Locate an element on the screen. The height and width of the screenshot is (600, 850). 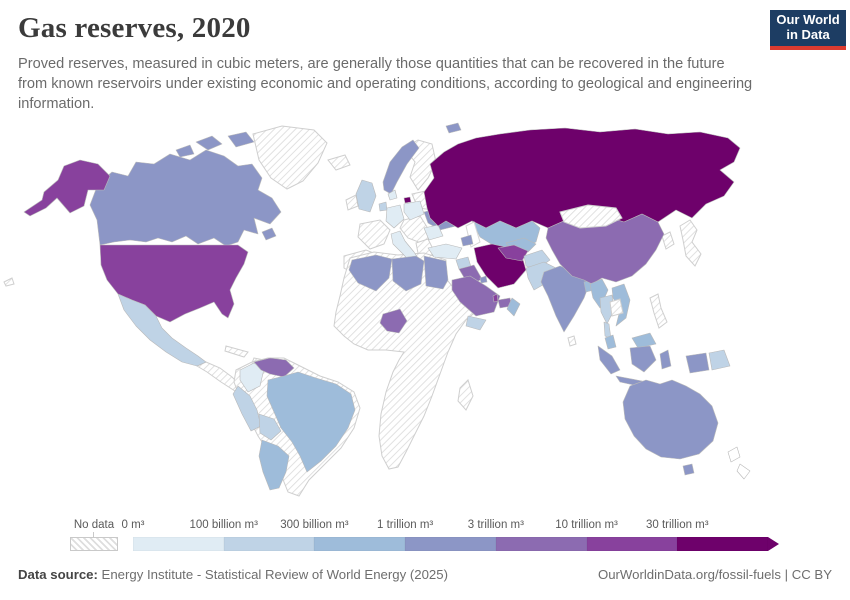
legend-tick-label: 1 trillion m³ is located at coordinates (405, 525).